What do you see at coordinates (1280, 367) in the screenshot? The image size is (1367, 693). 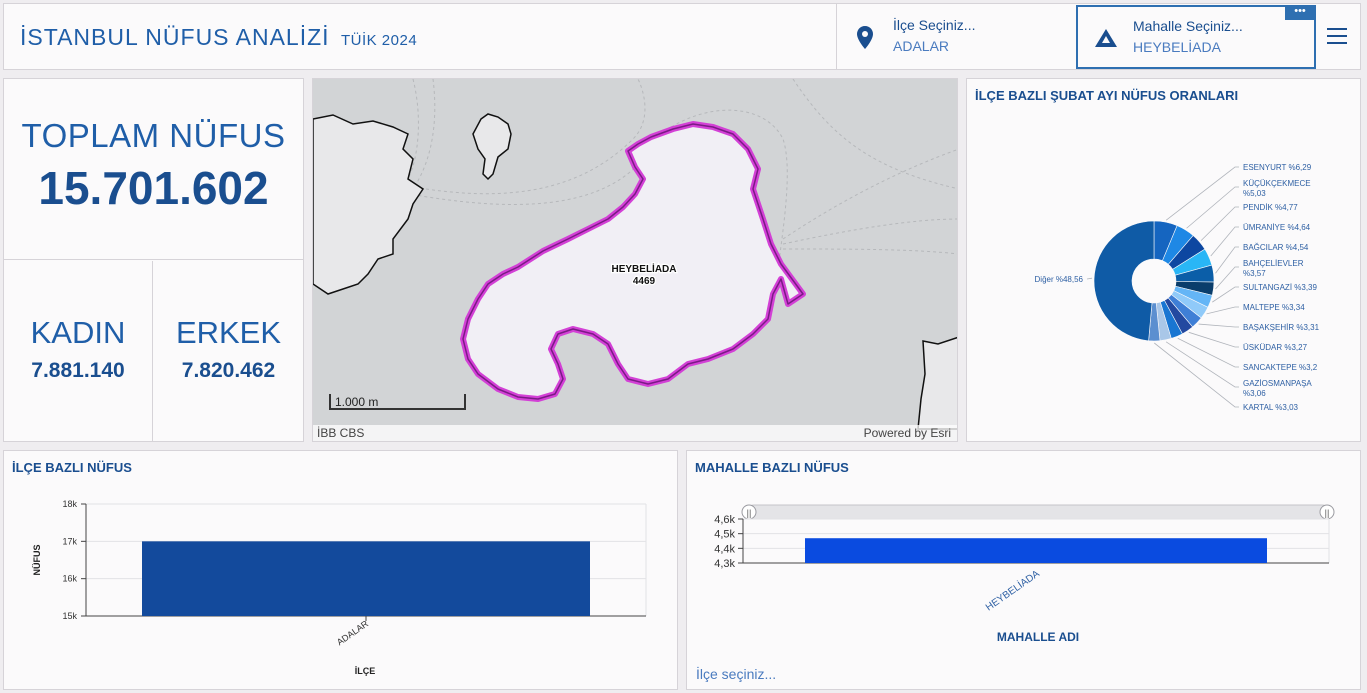 I see `pie-slice-label: SANCAKTEPE %3,2` at bounding box center [1280, 367].